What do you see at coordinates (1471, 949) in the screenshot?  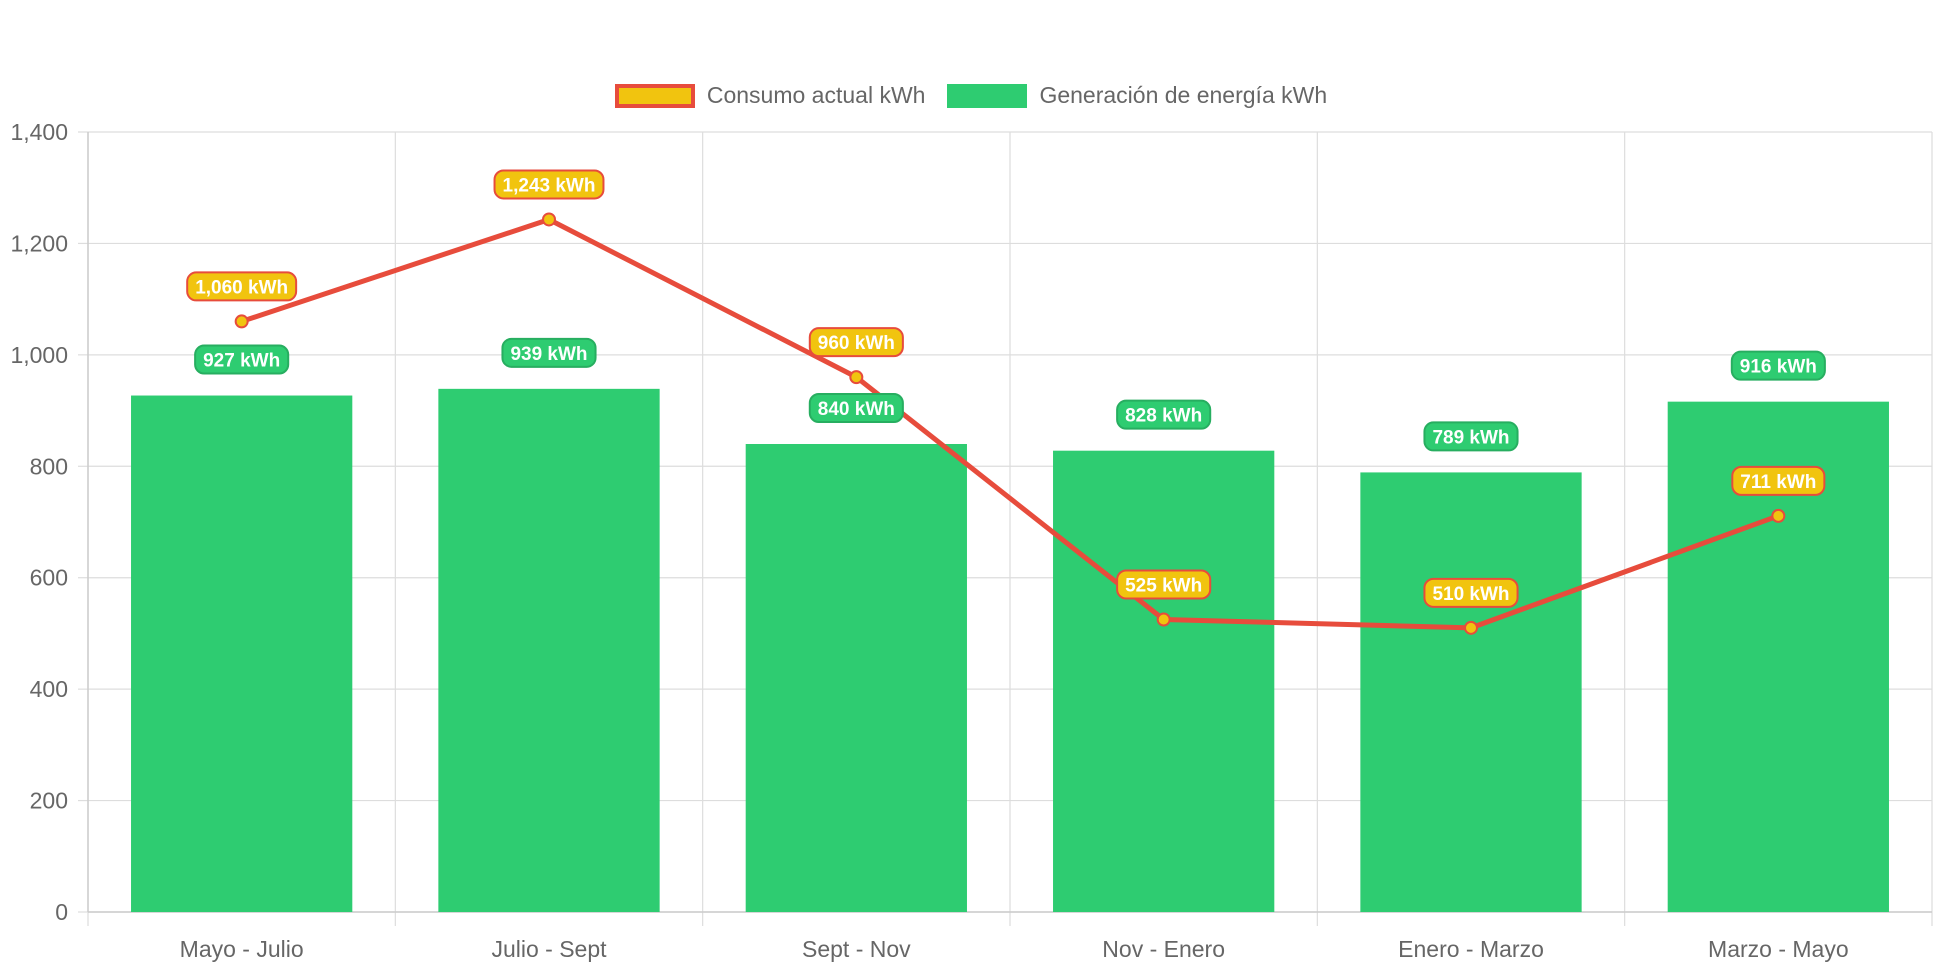 I see `x-tick-label: Enero - Marzo` at bounding box center [1471, 949].